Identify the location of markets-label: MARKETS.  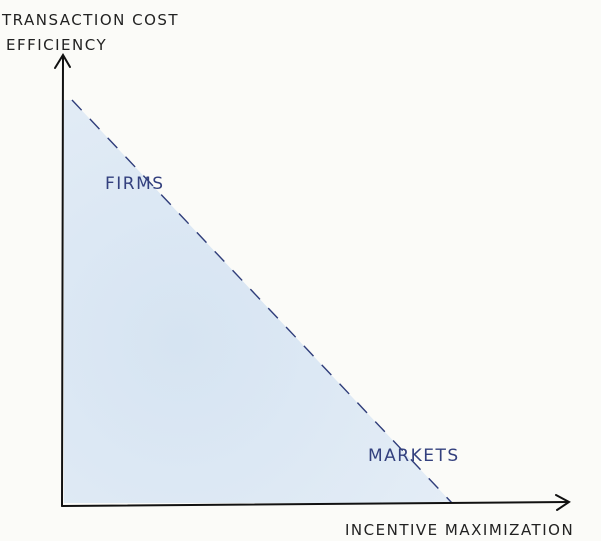
(414, 456).